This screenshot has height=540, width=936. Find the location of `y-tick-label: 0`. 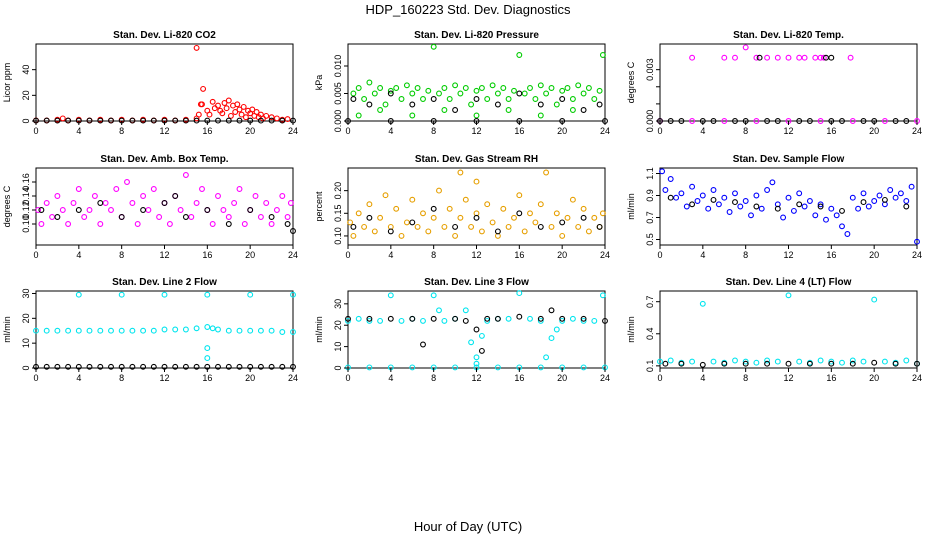

y-tick-label: 0 is located at coordinates (338, 367).